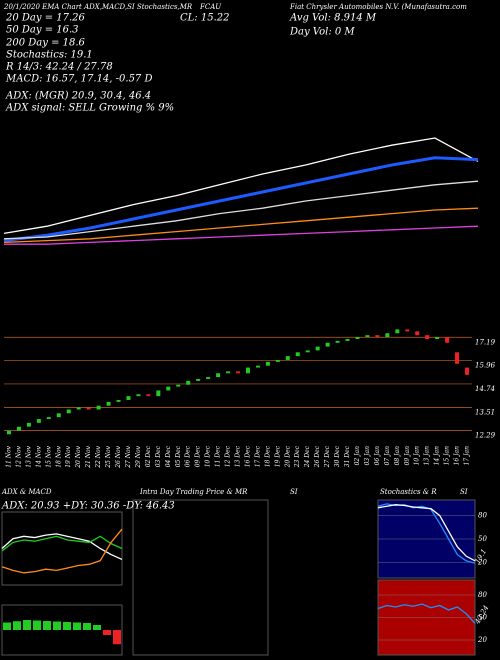 This screenshot has width=500, height=660. What do you see at coordinates (79, 79) in the screenshot?
I see `macd: MACD: 16.57, 17.14, -0.57 D` at bounding box center [79, 79].